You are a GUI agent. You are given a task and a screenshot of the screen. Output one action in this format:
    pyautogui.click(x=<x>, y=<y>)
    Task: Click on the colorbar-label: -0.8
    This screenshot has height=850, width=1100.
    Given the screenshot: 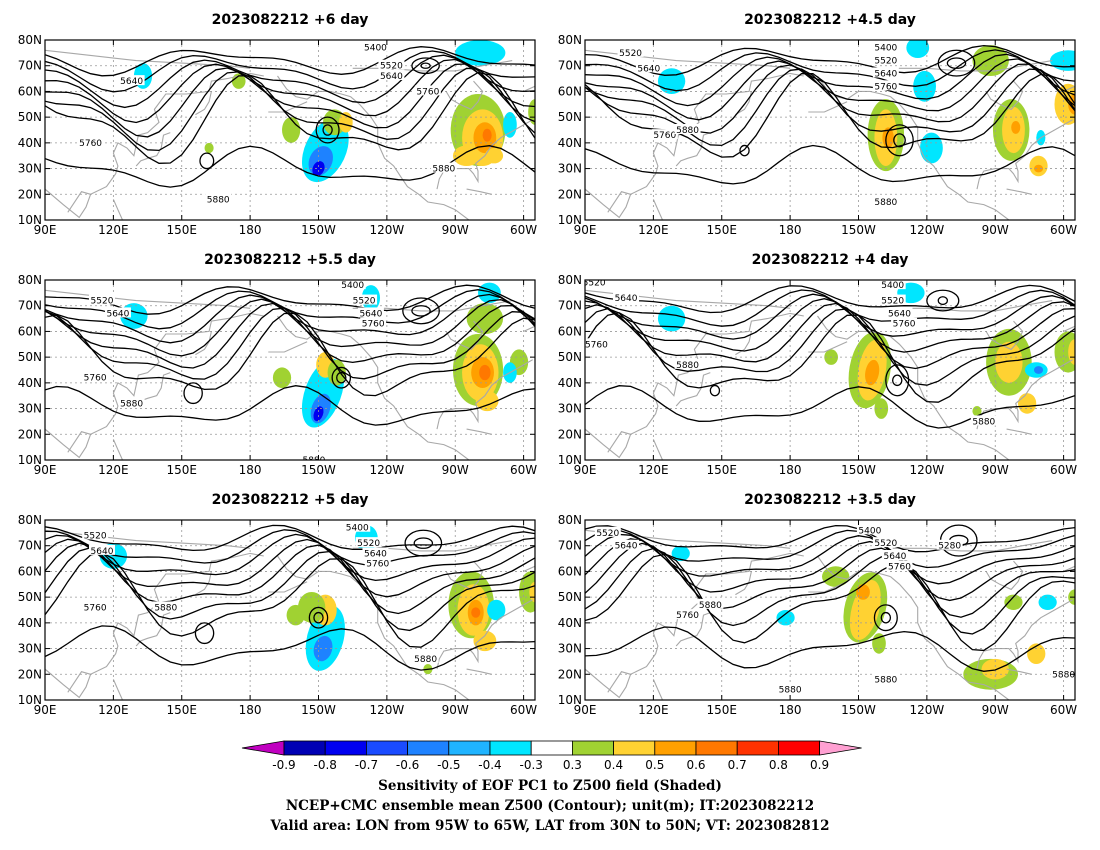 What is the action you would take?
    pyautogui.click(x=324, y=765)
    